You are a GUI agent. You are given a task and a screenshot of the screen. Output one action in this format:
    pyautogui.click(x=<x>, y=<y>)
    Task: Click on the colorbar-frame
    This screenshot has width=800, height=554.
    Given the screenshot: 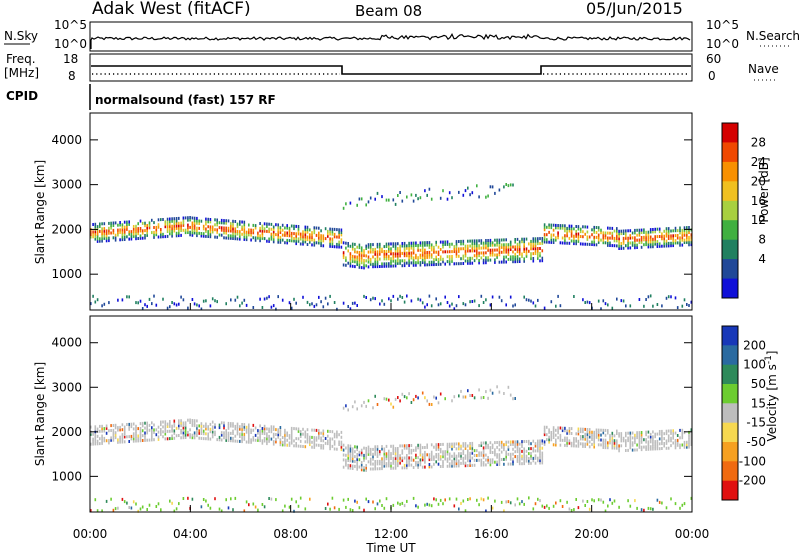 What is the action you would take?
    pyautogui.click(x=730, y=413)
    